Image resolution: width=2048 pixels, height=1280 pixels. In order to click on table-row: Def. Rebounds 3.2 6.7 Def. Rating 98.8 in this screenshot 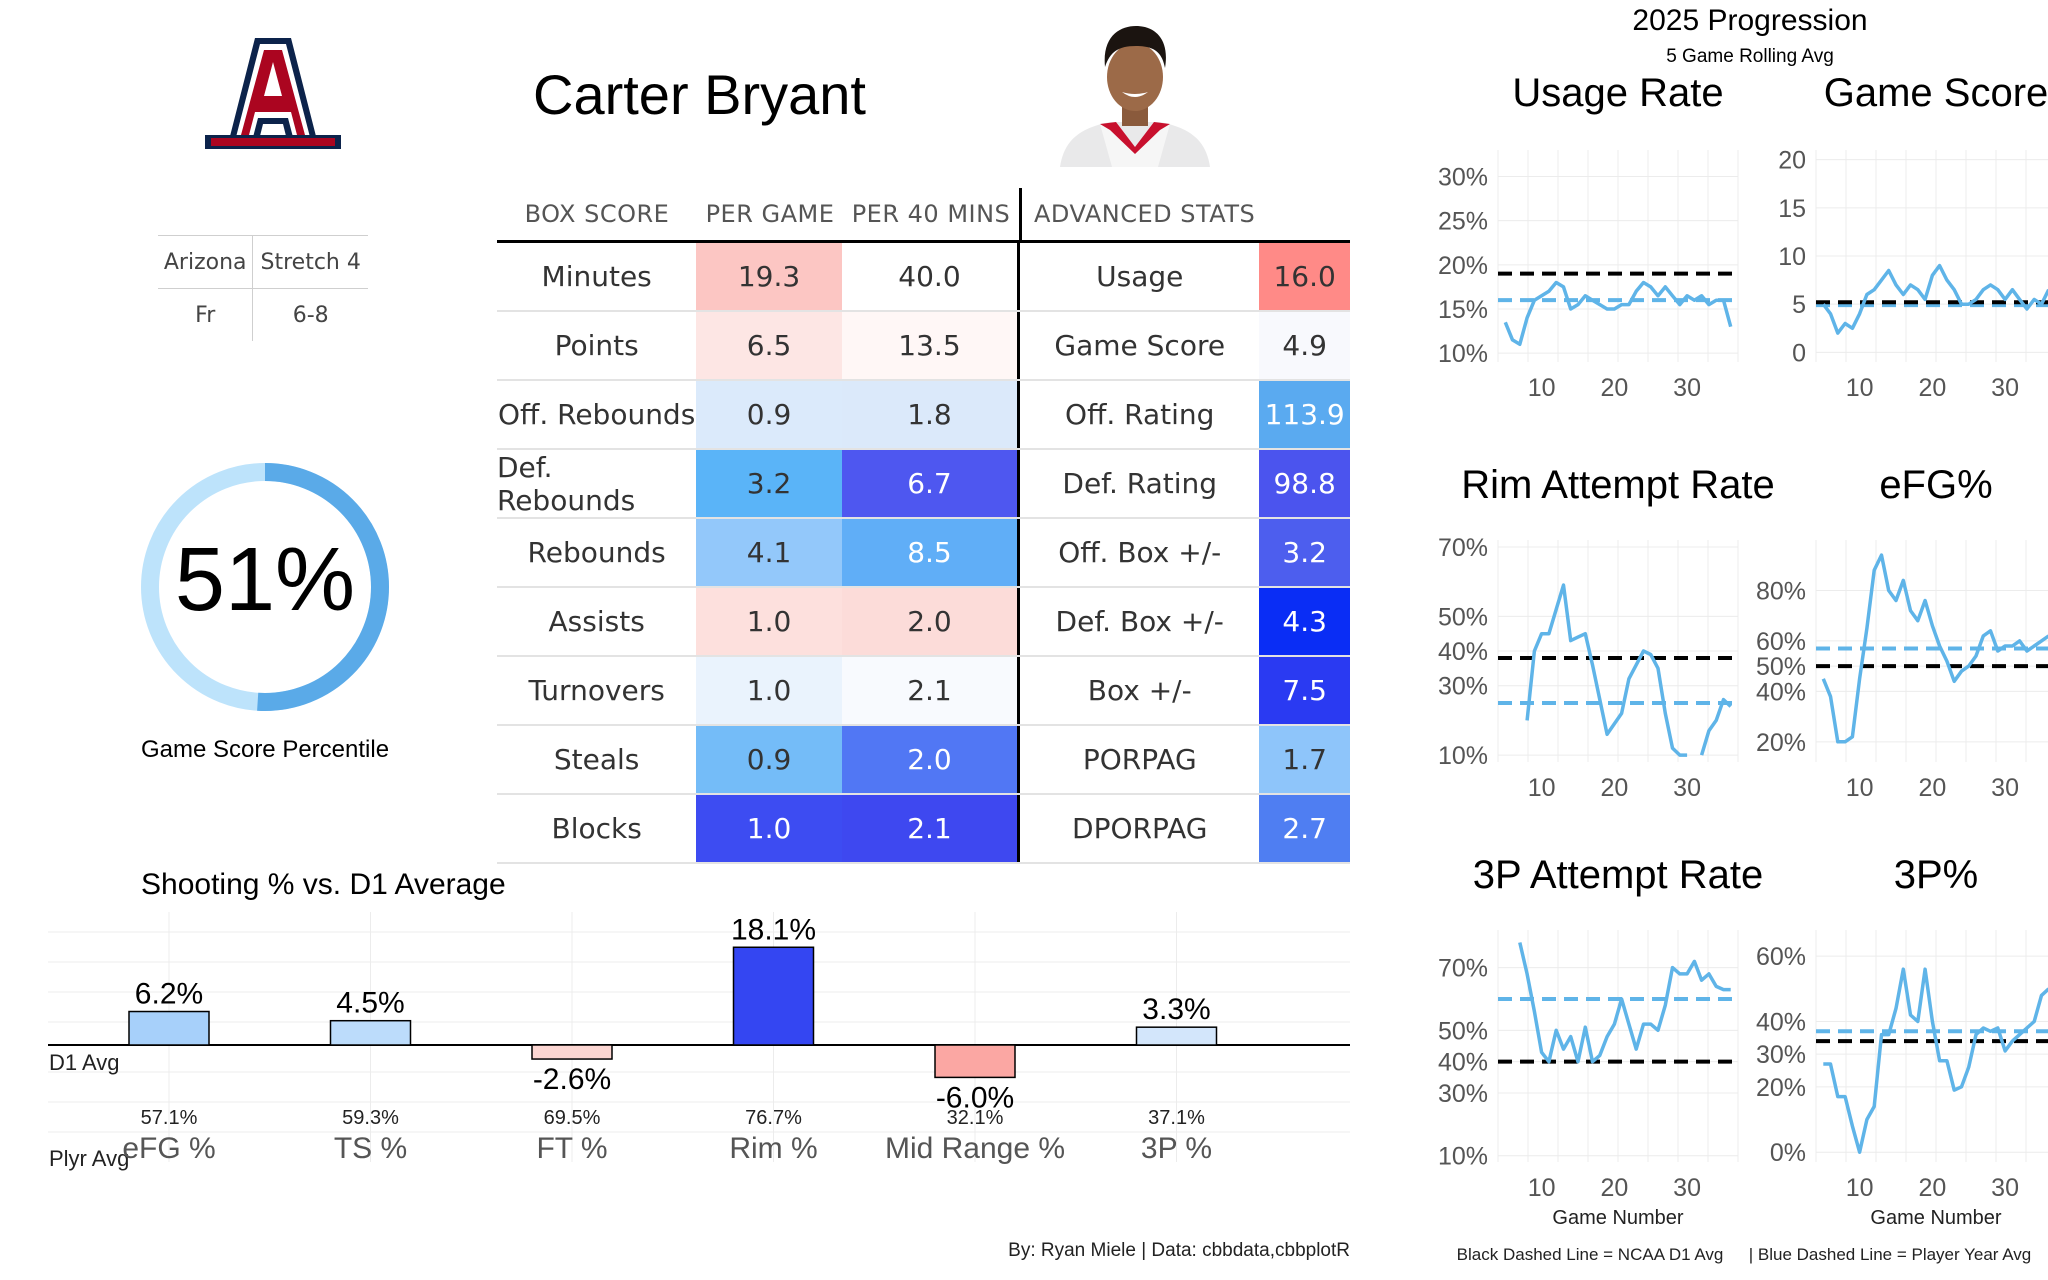, I will do `click(923, 484)`.